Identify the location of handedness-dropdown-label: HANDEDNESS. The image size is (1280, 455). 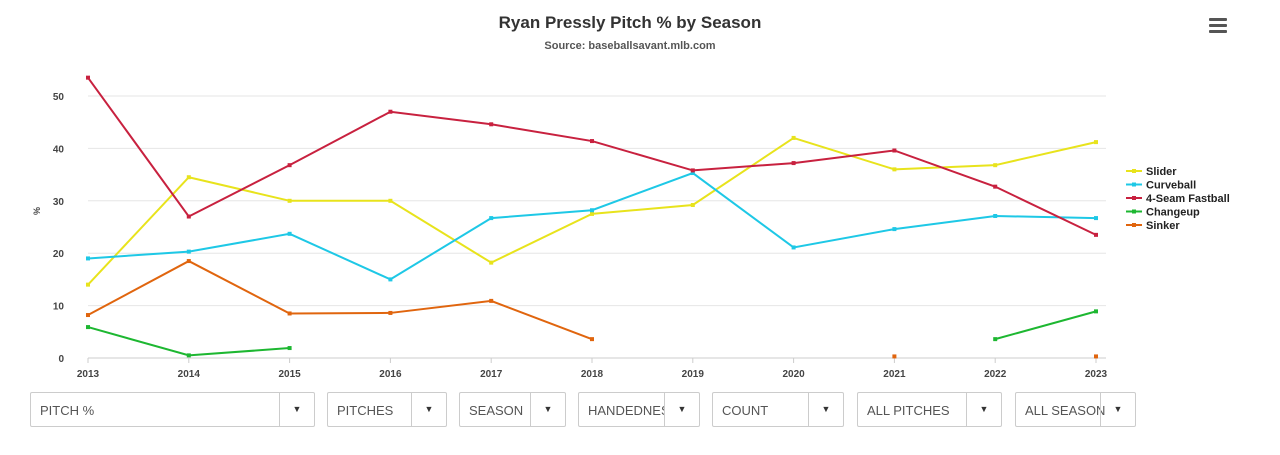
(626, 410).